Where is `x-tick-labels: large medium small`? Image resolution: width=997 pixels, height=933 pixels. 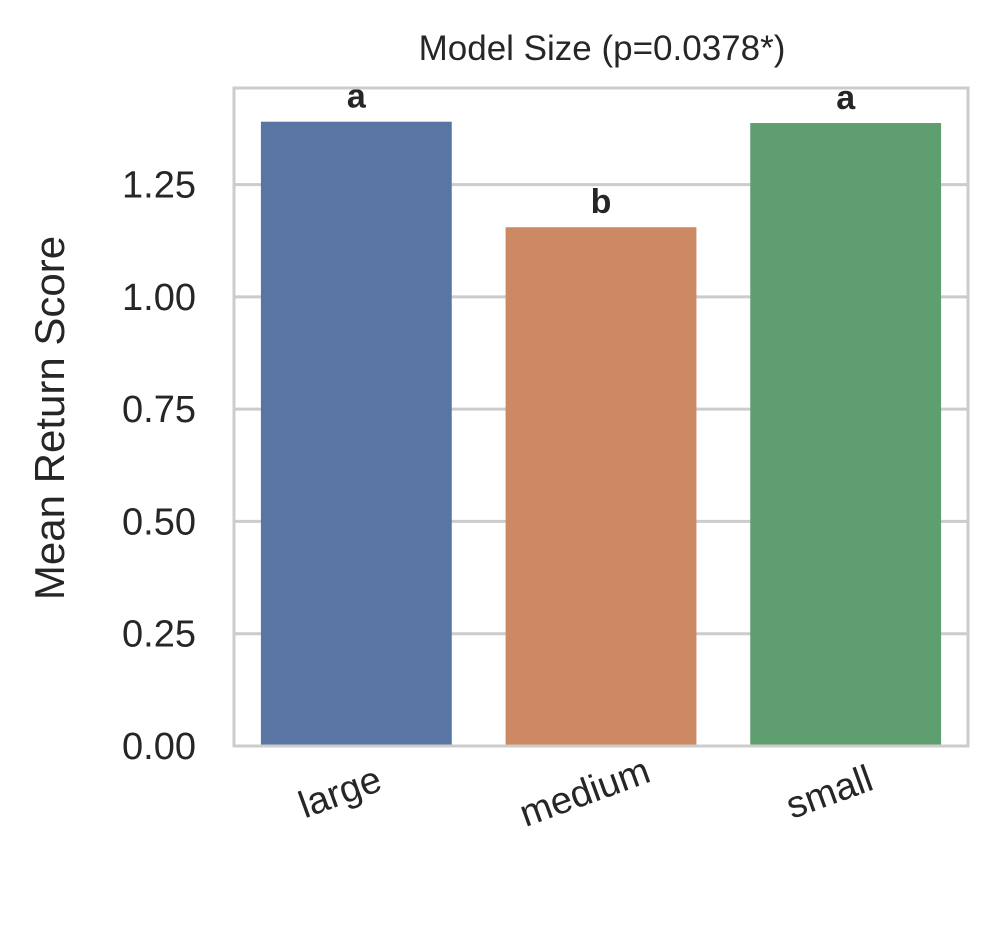
x-tick-labels: large medium small is located at coordinates (585, 793).